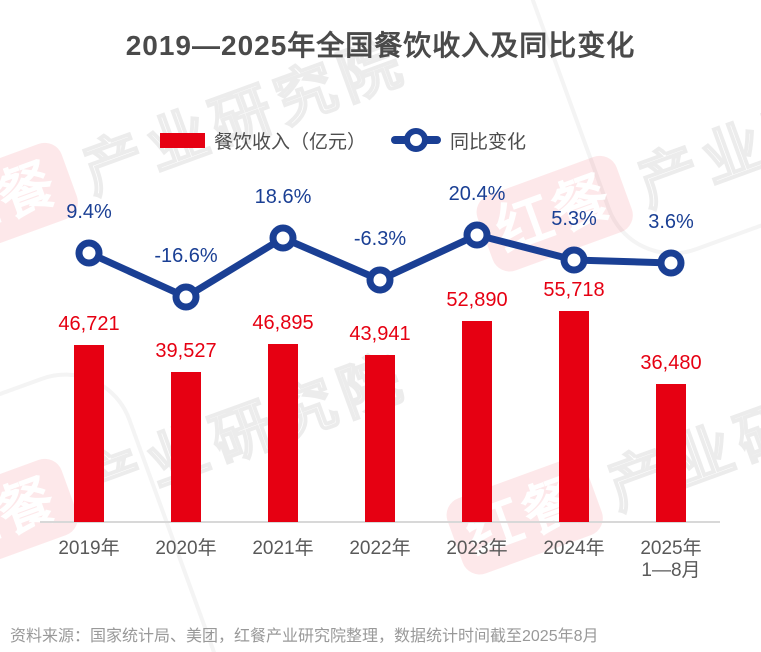 The height and width of the screenshot is (652, 761). Describe the element at coordinates (283, 197) in the screenshot. I see `pct-value-label: 18.6%` at that location.